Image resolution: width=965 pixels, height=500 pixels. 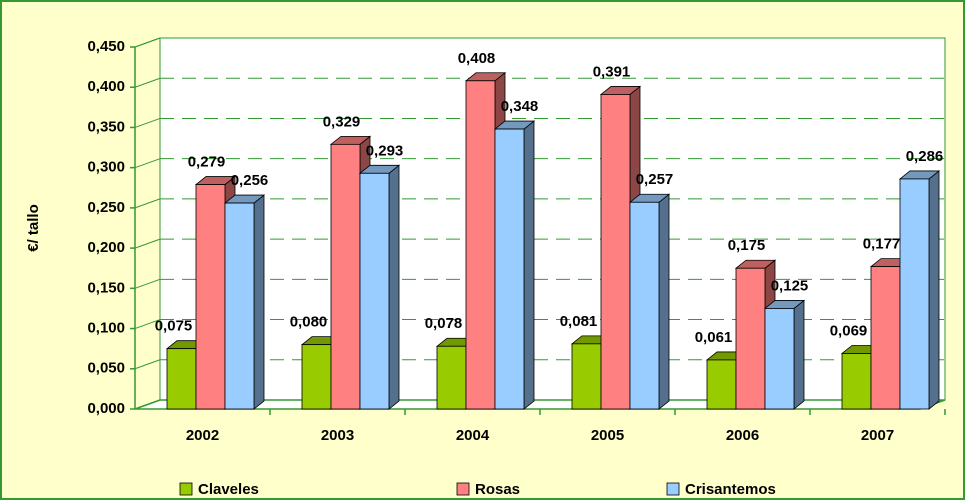 What do you see at coordinates (497, 489) in the screenshot?
I see `legend-label: Rosas` at bounding box center [497, 489].